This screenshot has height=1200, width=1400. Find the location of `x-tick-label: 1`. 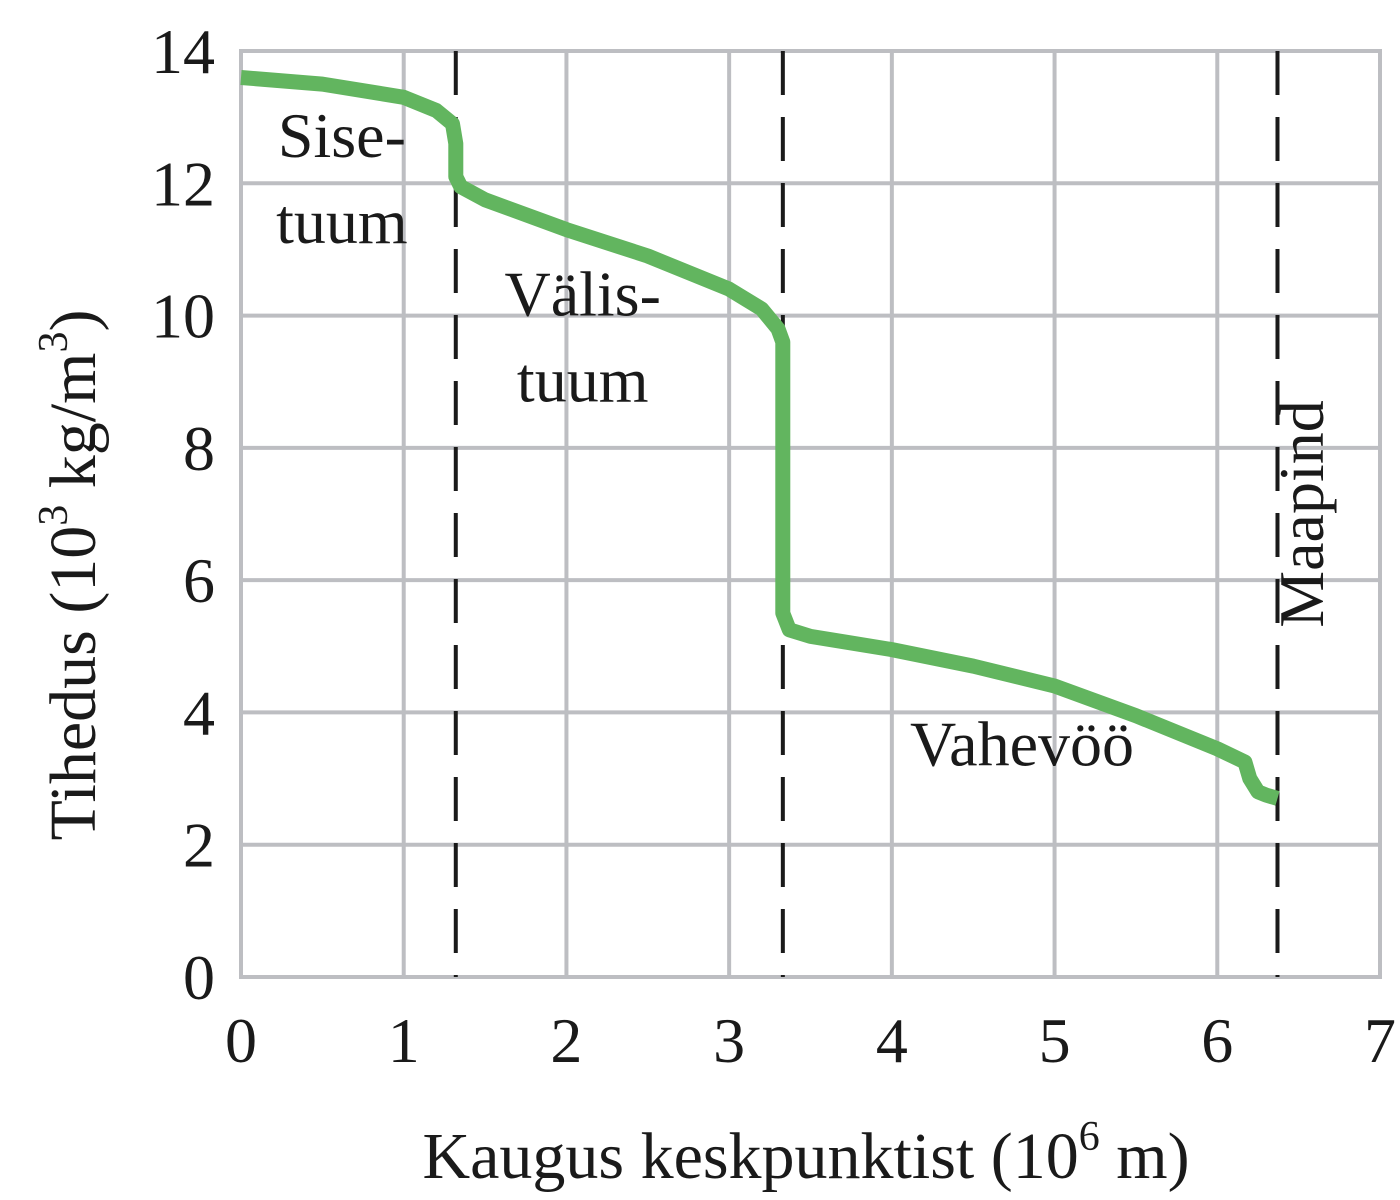

x-tick-label: 1 is located at coordinates (404, 1040).